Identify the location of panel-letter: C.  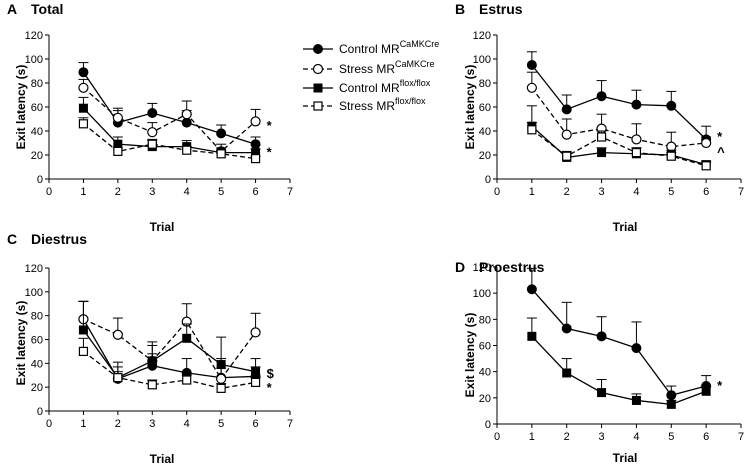
(12, 239).